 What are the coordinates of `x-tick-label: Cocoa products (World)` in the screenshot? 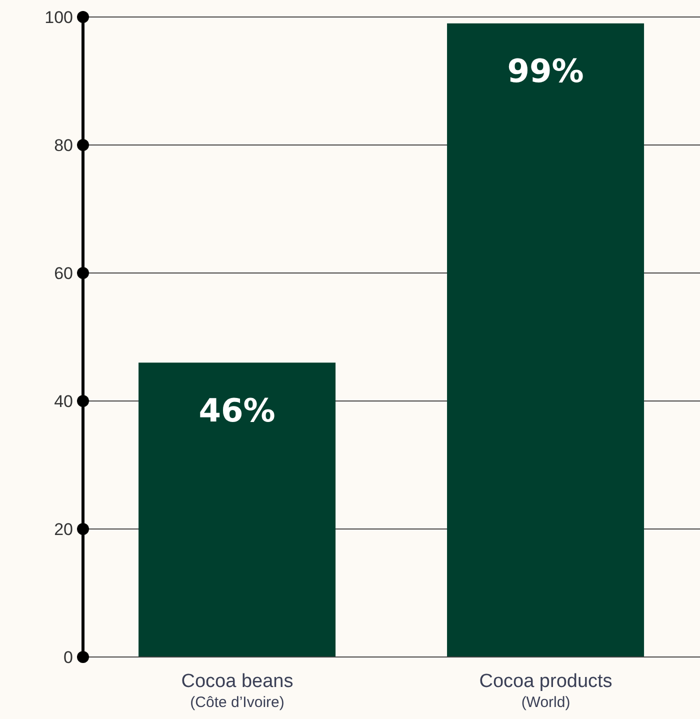 It's located at (545, 691).